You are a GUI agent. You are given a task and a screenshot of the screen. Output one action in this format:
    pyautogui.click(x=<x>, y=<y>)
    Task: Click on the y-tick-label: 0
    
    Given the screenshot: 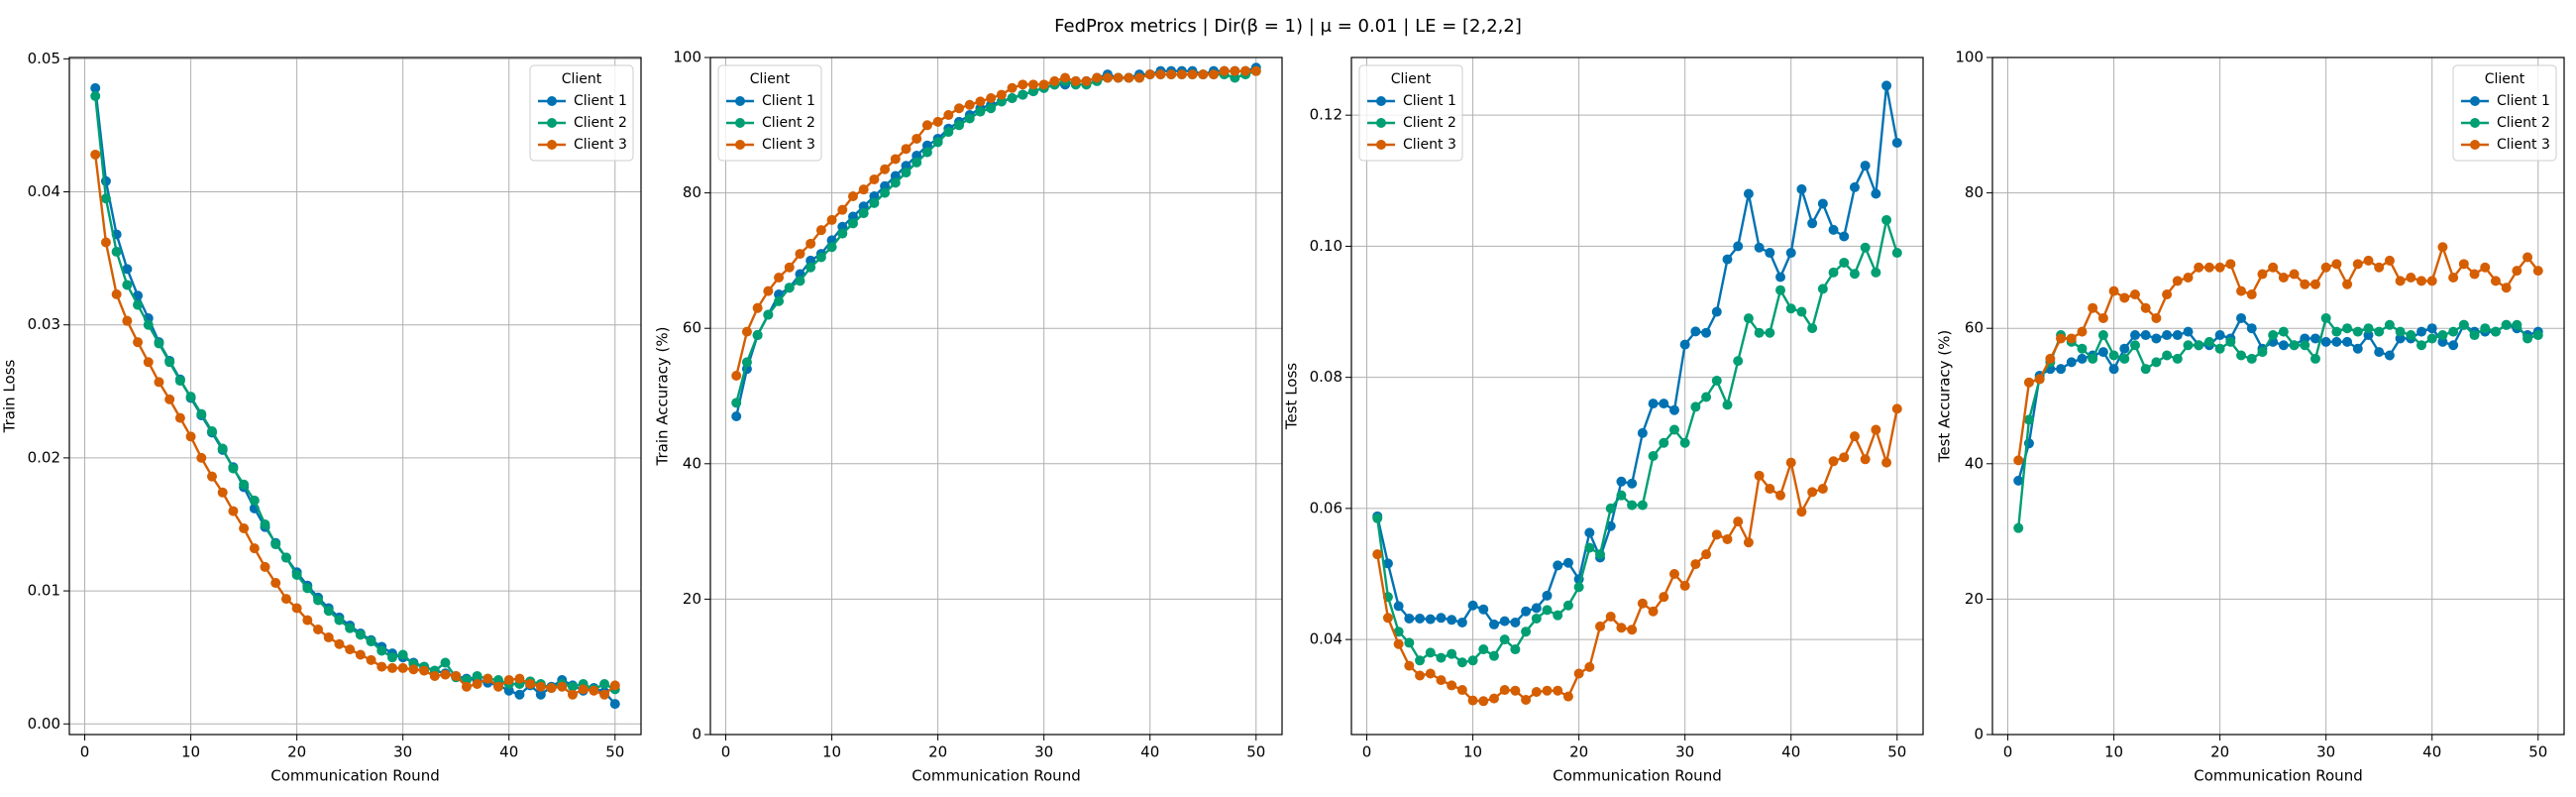 What is the action you would take?
    pyautogui.click(x=696, y=734)
    